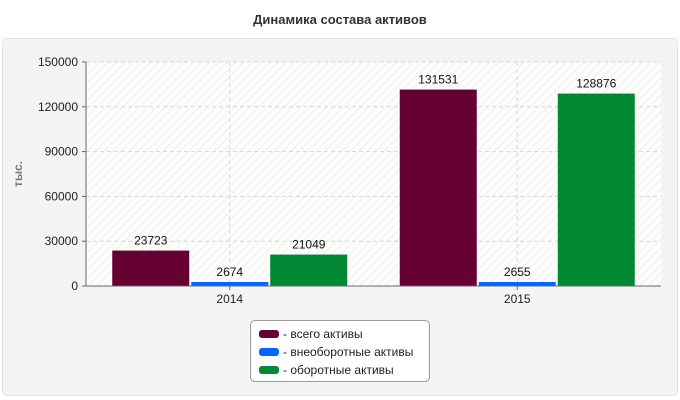  What do you see at coordinates (229, 299) in the screenshot?
I see `x-tick-label: 2014` at bounding box center [229, 299].